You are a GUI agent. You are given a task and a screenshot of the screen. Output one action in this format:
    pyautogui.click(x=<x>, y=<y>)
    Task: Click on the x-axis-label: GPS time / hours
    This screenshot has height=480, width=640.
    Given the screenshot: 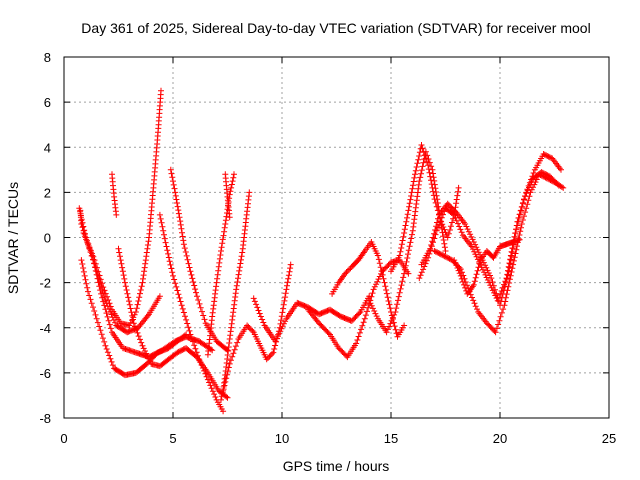 What is the action you would take?
    pyautogui.click(x=336, y=466)
    